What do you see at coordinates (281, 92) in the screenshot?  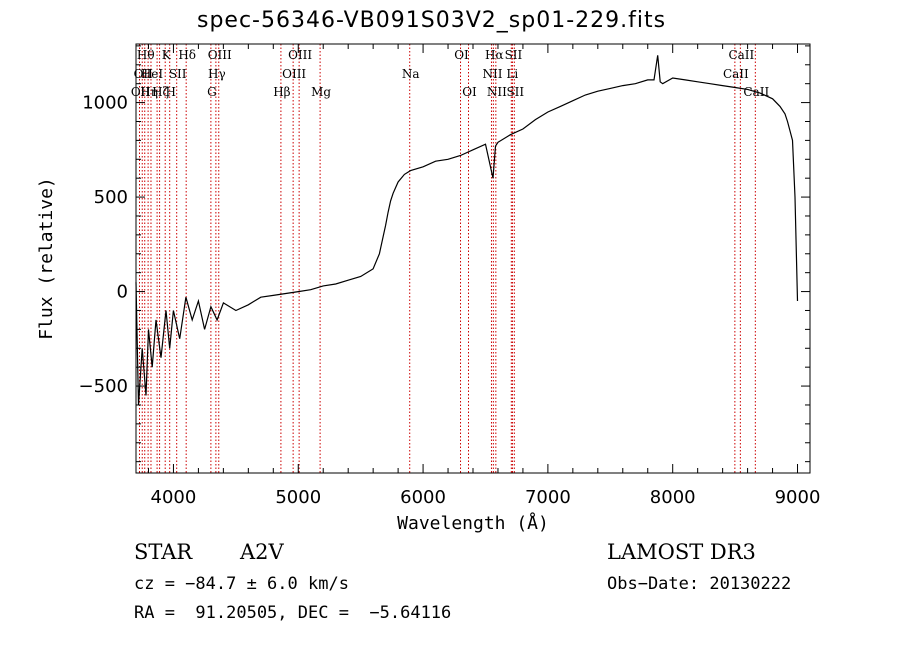 I see `line-label-14: Hβ` at bounding box center [281, 92].